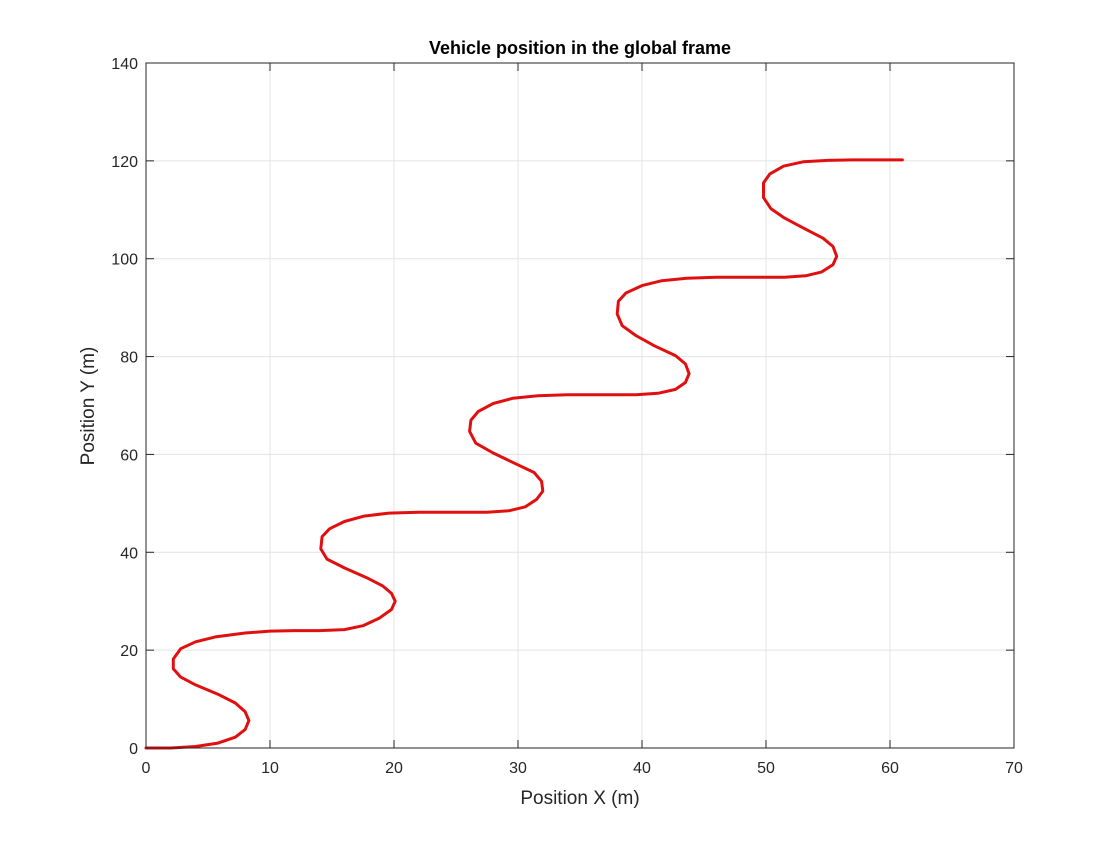  What do you see at coordinates (890, 768) in the screenshot?
I see `x-tick-label: 60` at bounding box center [890, 768].